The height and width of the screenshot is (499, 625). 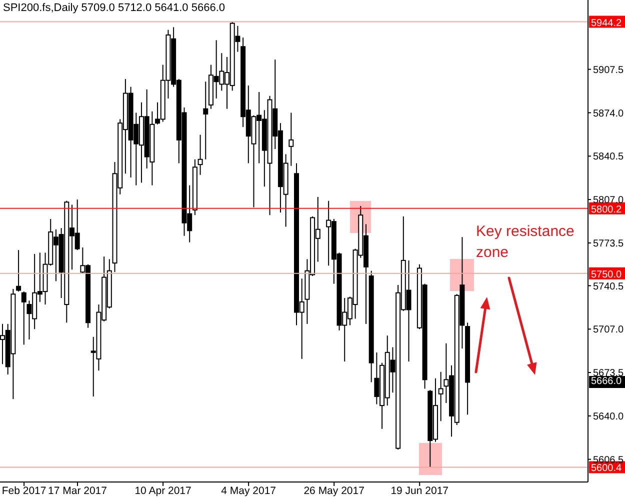 I want to click on y-tick-label: 5907.5, so click(x=608, y=70).